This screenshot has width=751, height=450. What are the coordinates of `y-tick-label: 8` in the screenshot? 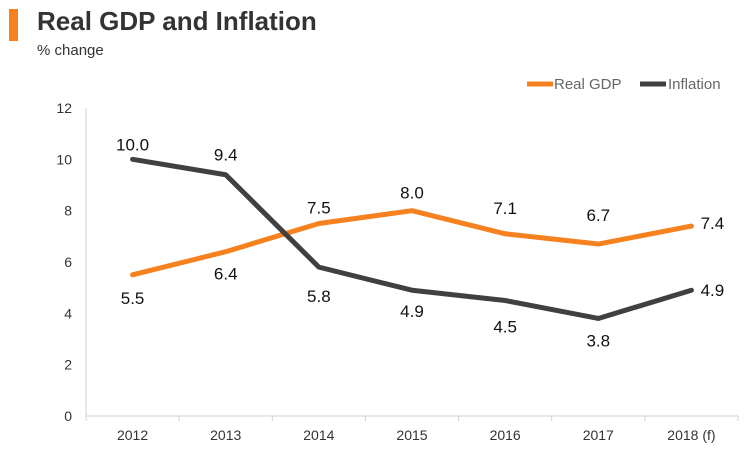 It's located at (68, 211).